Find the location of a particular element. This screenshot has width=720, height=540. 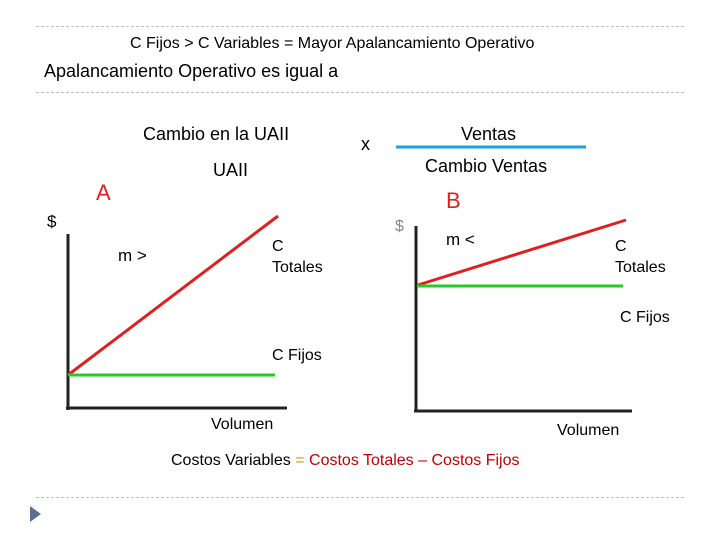

footer-equals: = is located at coordinates (300, 460).